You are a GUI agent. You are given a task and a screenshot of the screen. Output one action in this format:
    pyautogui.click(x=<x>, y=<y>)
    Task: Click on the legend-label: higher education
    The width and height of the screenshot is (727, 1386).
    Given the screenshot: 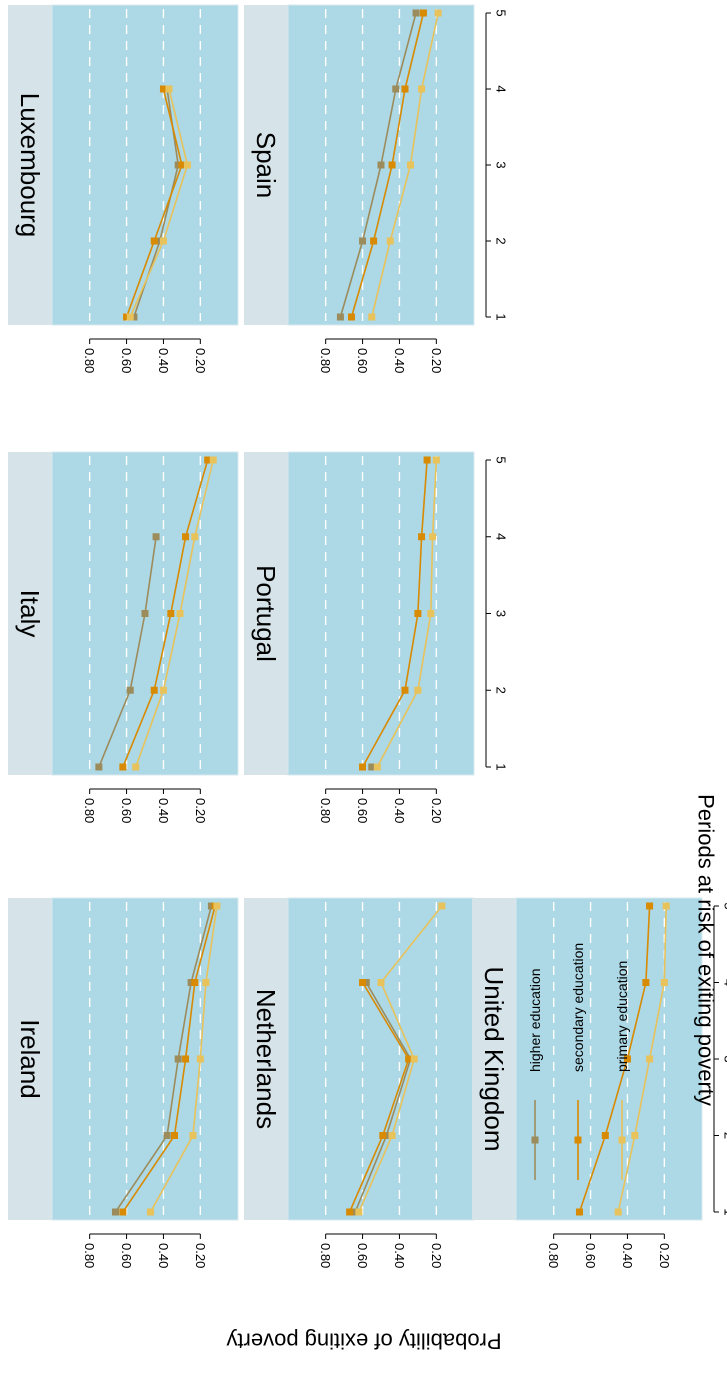 What is the action you would take?
    pyautogui.click(x=535, y=1020)
    